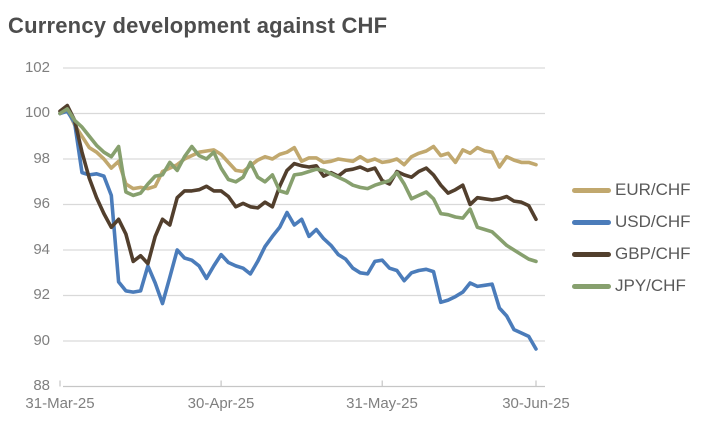 The image size is (720, 432). What do you see at coordinates (382, 403) in the screenshot?
I see `x-axis-label: 31-May-25` at bounding box center [382, 403].